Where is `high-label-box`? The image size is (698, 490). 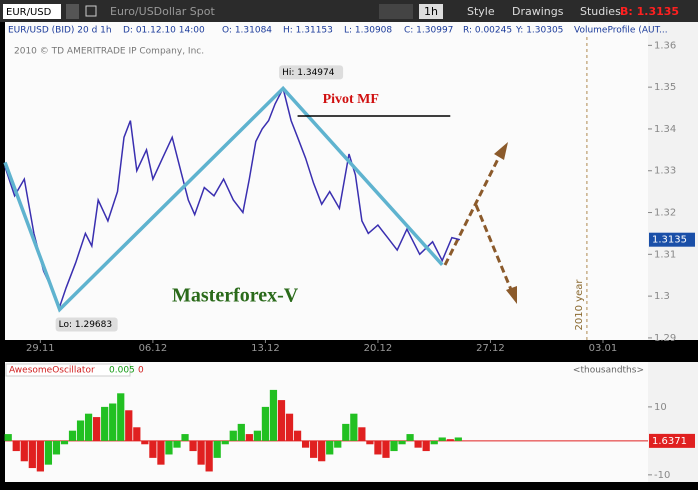
high-label-box is located at coordinates (311, 72).